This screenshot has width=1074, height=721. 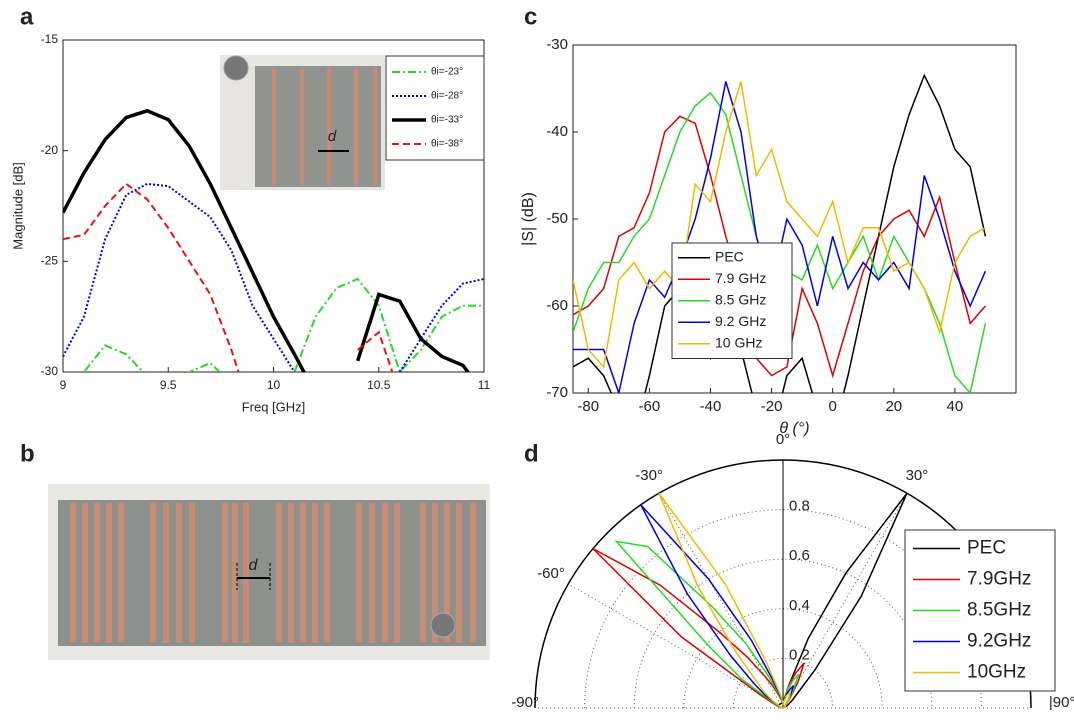 I want to click on theta-tick-label: 30°, so click(x=917, y=475).